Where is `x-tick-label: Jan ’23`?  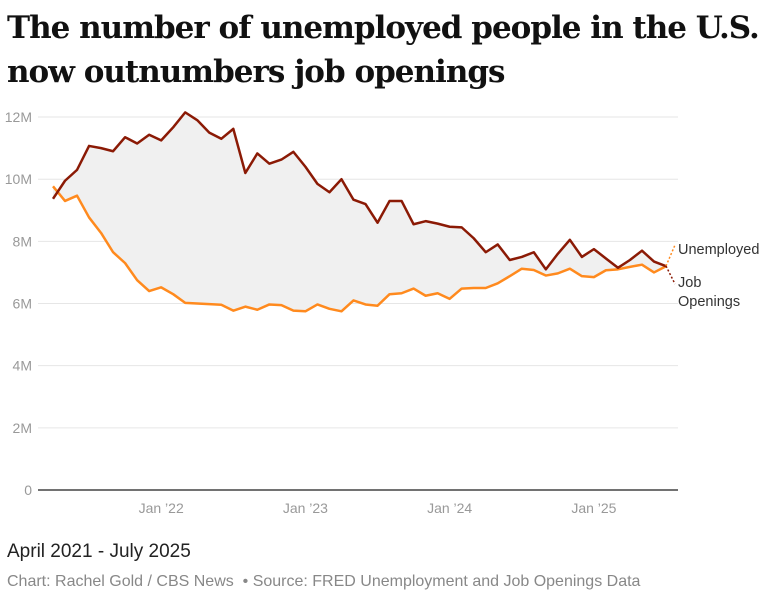
x-tick-label: Jan ’23 is located at coordinates (305, 508).